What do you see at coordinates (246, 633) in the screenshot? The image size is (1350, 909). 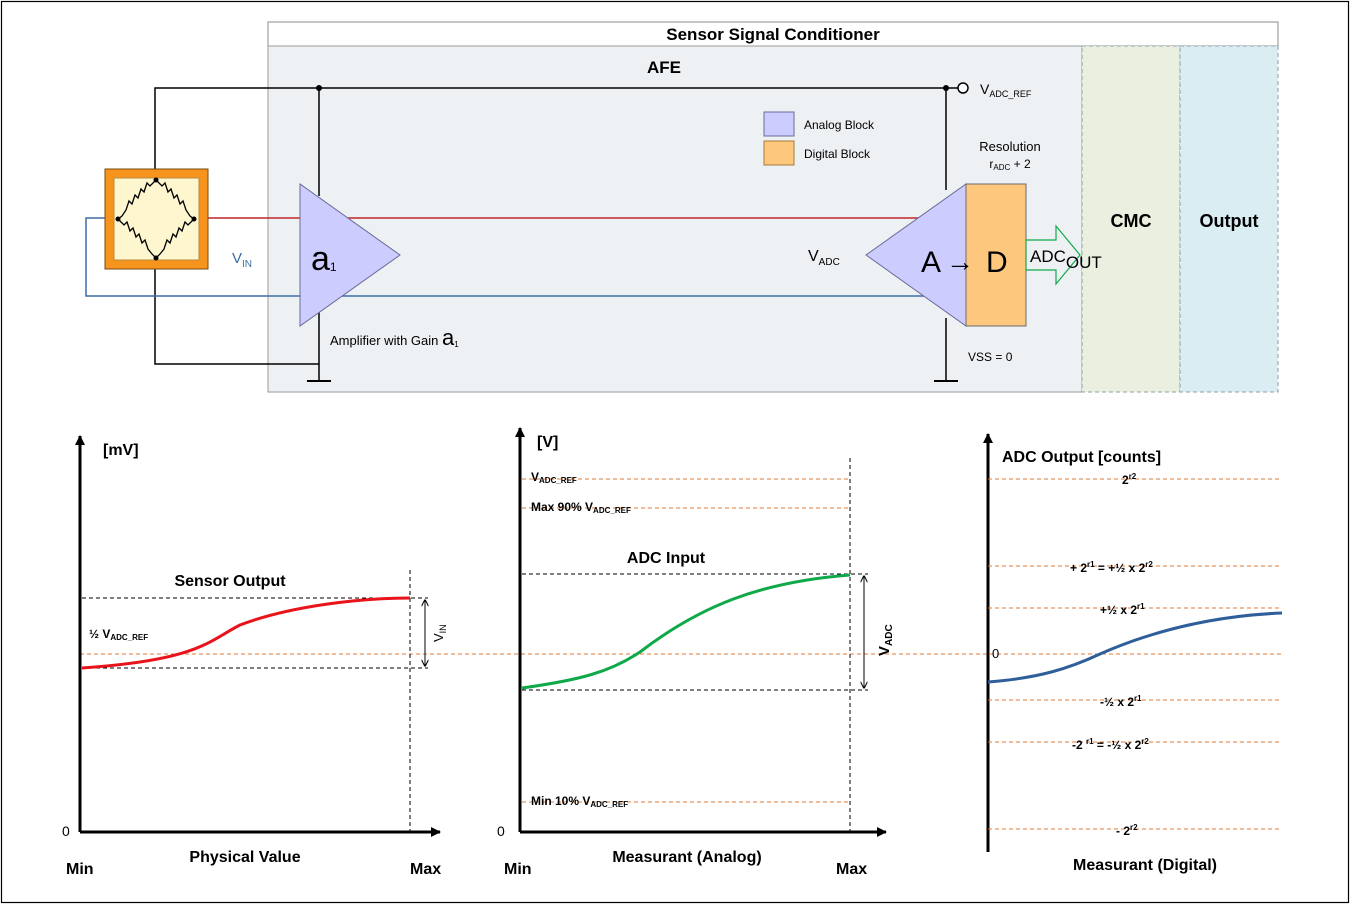 I see `sensor-output-curve` at bounding box center [246, 633].